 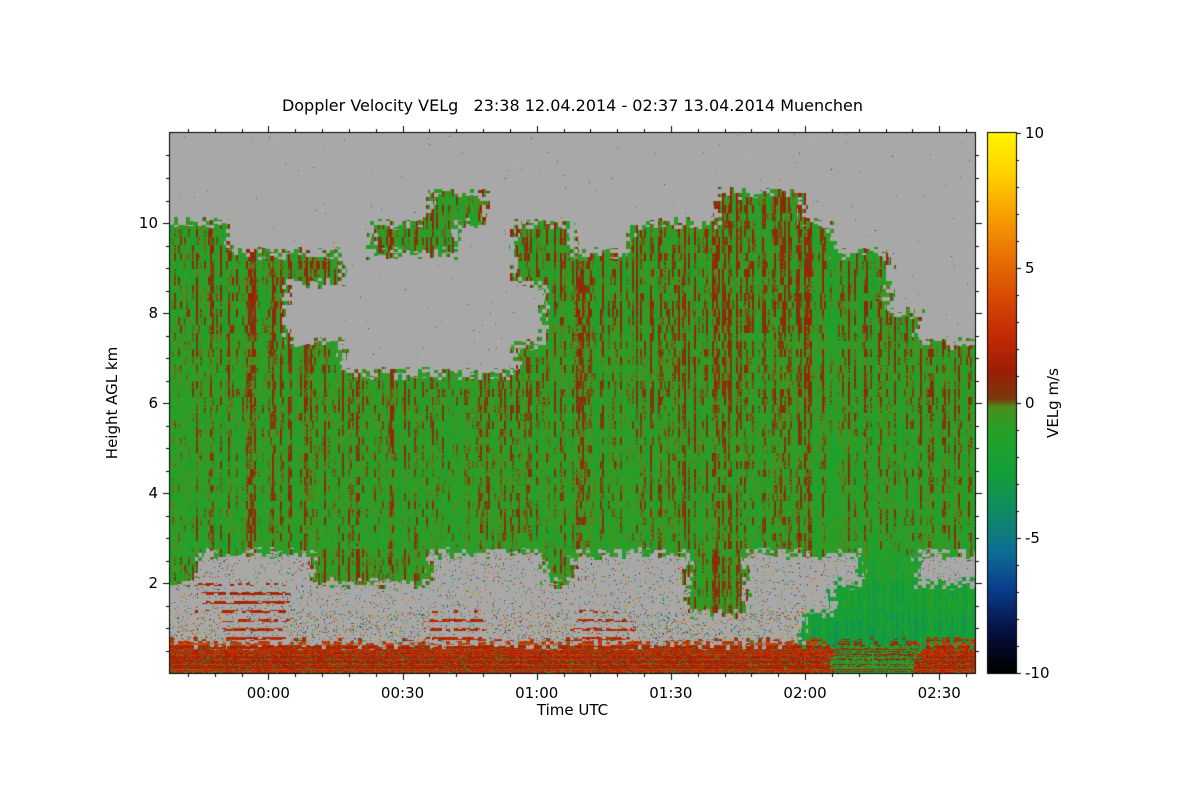 What do you see at coordinates (402, 693) in the screenshot?
I see `x-tick-label: 00:30` at bounding box center [402, 693].